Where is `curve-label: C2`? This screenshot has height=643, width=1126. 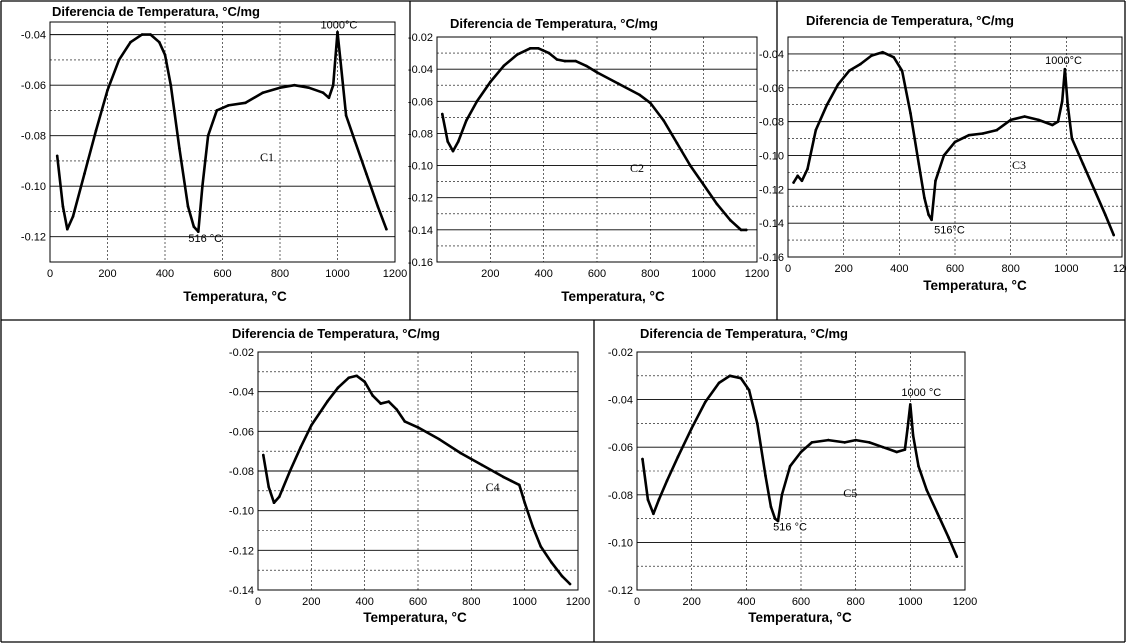 curve-label: C2 is located at coordinates (637, 168).